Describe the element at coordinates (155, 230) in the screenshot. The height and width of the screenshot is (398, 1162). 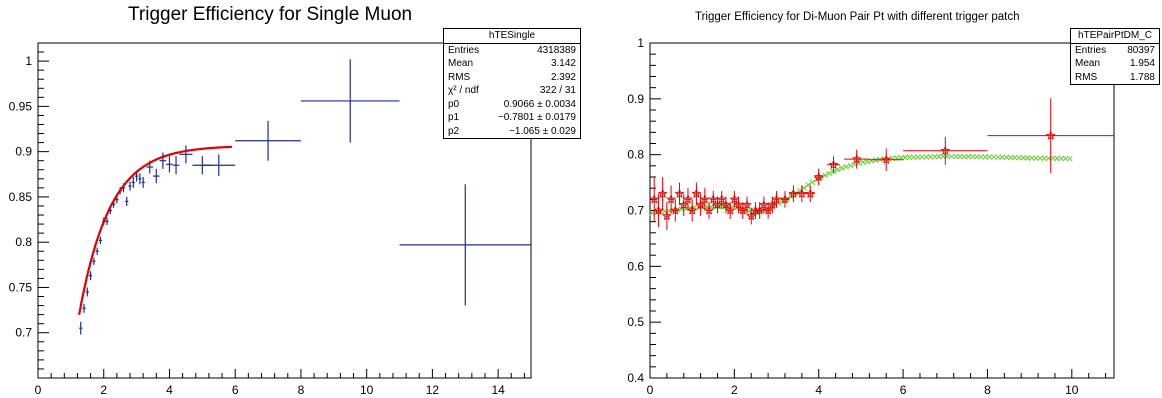
I see `fit-curve` at that location.